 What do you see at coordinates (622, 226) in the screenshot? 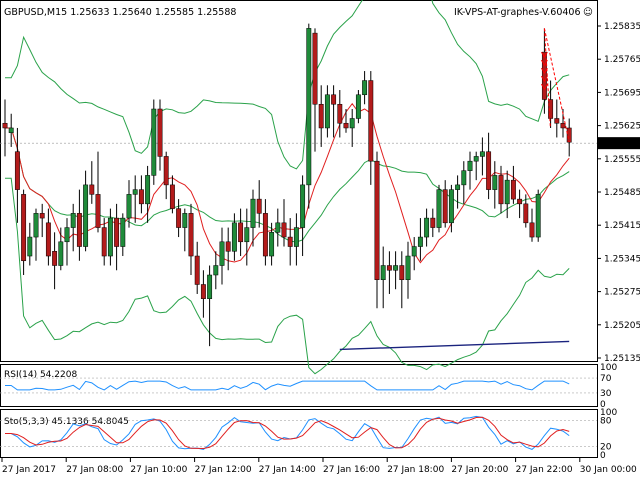
I see `price-tick-label: 1.25415` at bounding box center [622, 226].